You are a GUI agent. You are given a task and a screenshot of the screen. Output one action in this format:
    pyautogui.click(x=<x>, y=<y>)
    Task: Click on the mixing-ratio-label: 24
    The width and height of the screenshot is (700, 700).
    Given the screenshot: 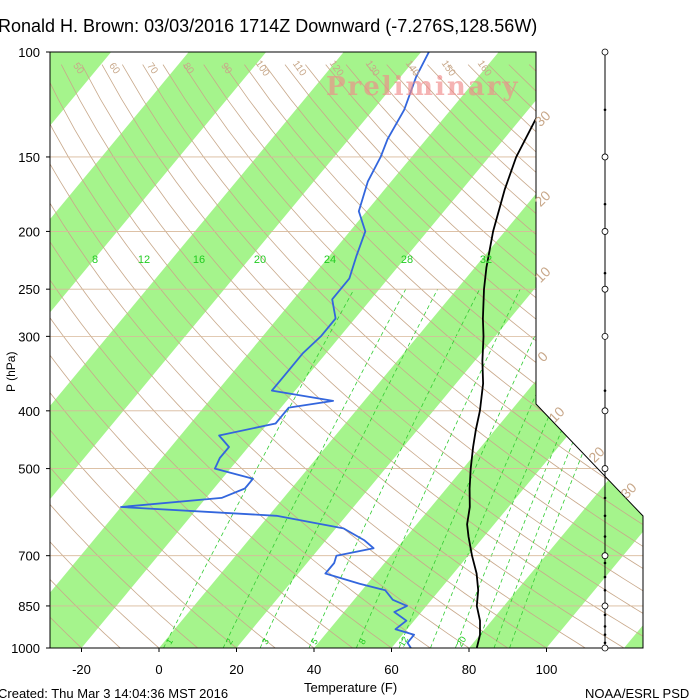 What is the action you would take?
    pyautogui.click(x=330, y=260)
    